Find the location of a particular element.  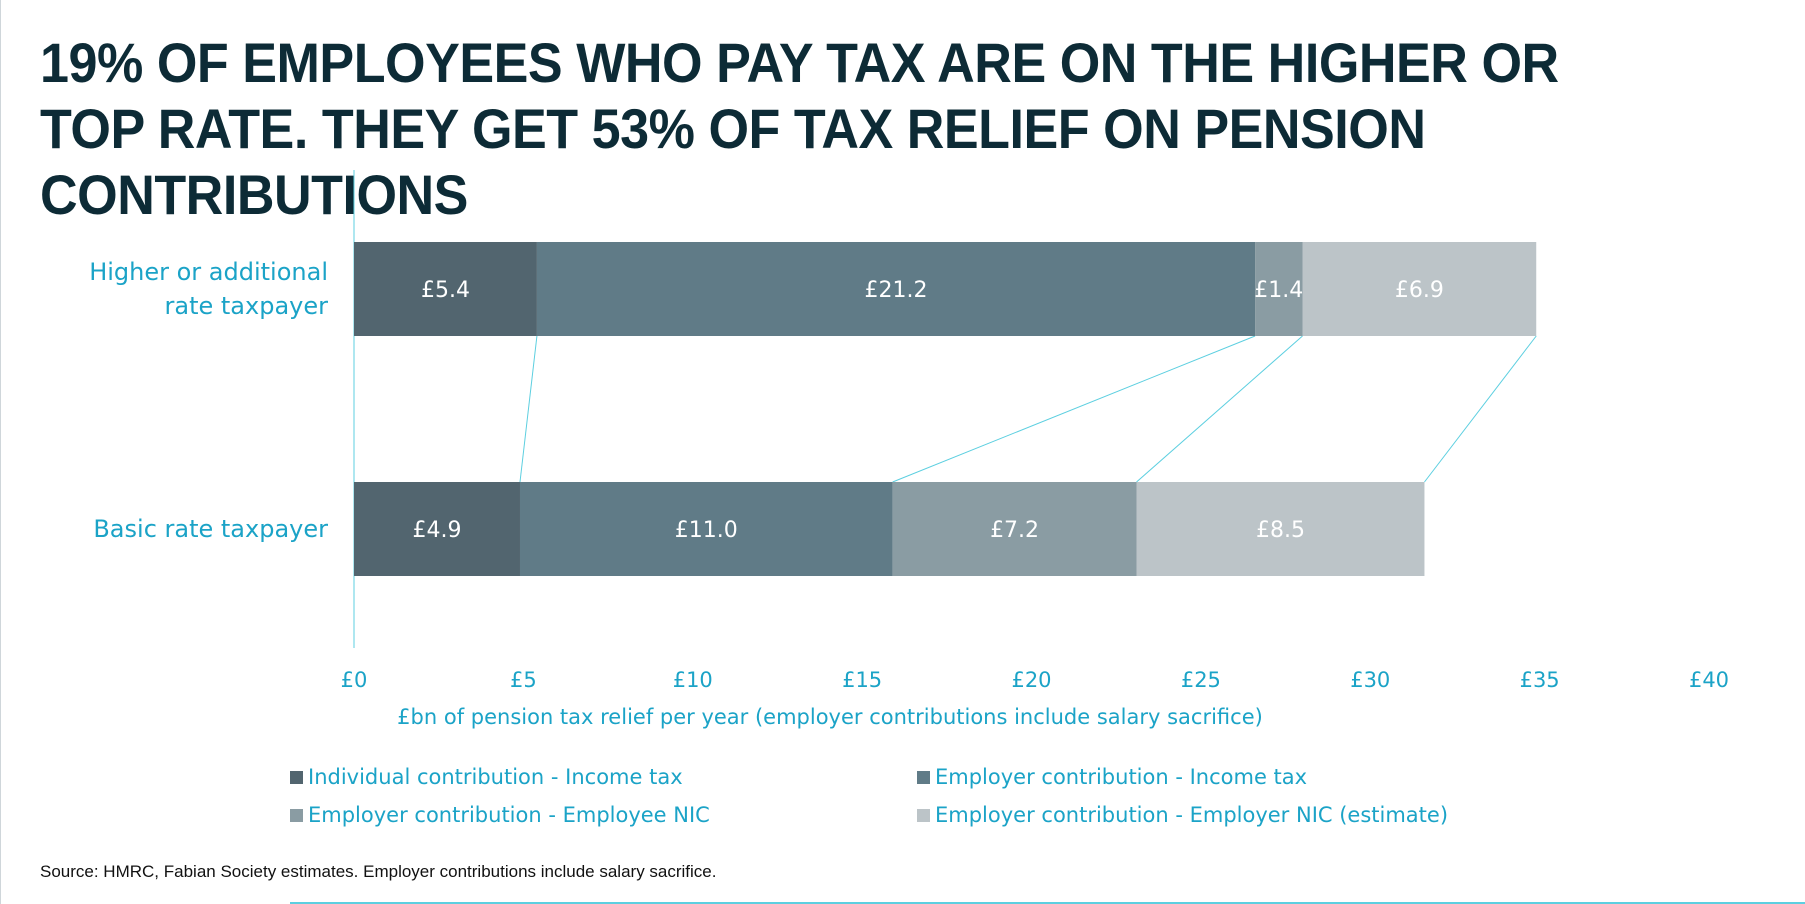

data-label-2-4: £8.5 is located at coordinates (1280, 530).